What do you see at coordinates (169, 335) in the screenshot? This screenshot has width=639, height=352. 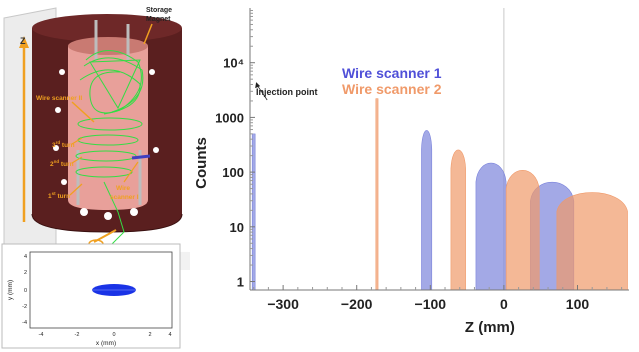 I see `inset-xtick: 4` at bounding box center [169, 335].